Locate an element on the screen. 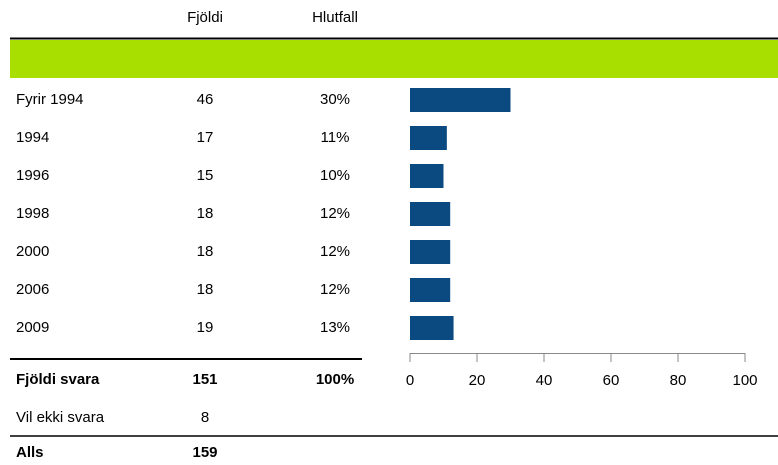  column-header: Hlutfall is located at coordinates (335, 17).